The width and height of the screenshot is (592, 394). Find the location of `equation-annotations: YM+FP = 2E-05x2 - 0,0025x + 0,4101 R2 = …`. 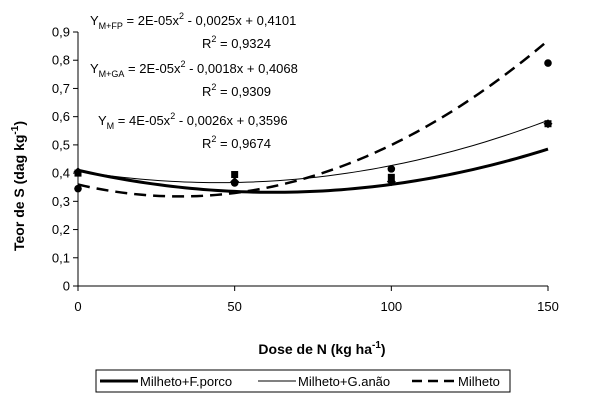

equation-annotations: YM+FP = 2E-05x2 - 0,0025x + 0,4101 R2 = … is located at coordinates (194, 81).